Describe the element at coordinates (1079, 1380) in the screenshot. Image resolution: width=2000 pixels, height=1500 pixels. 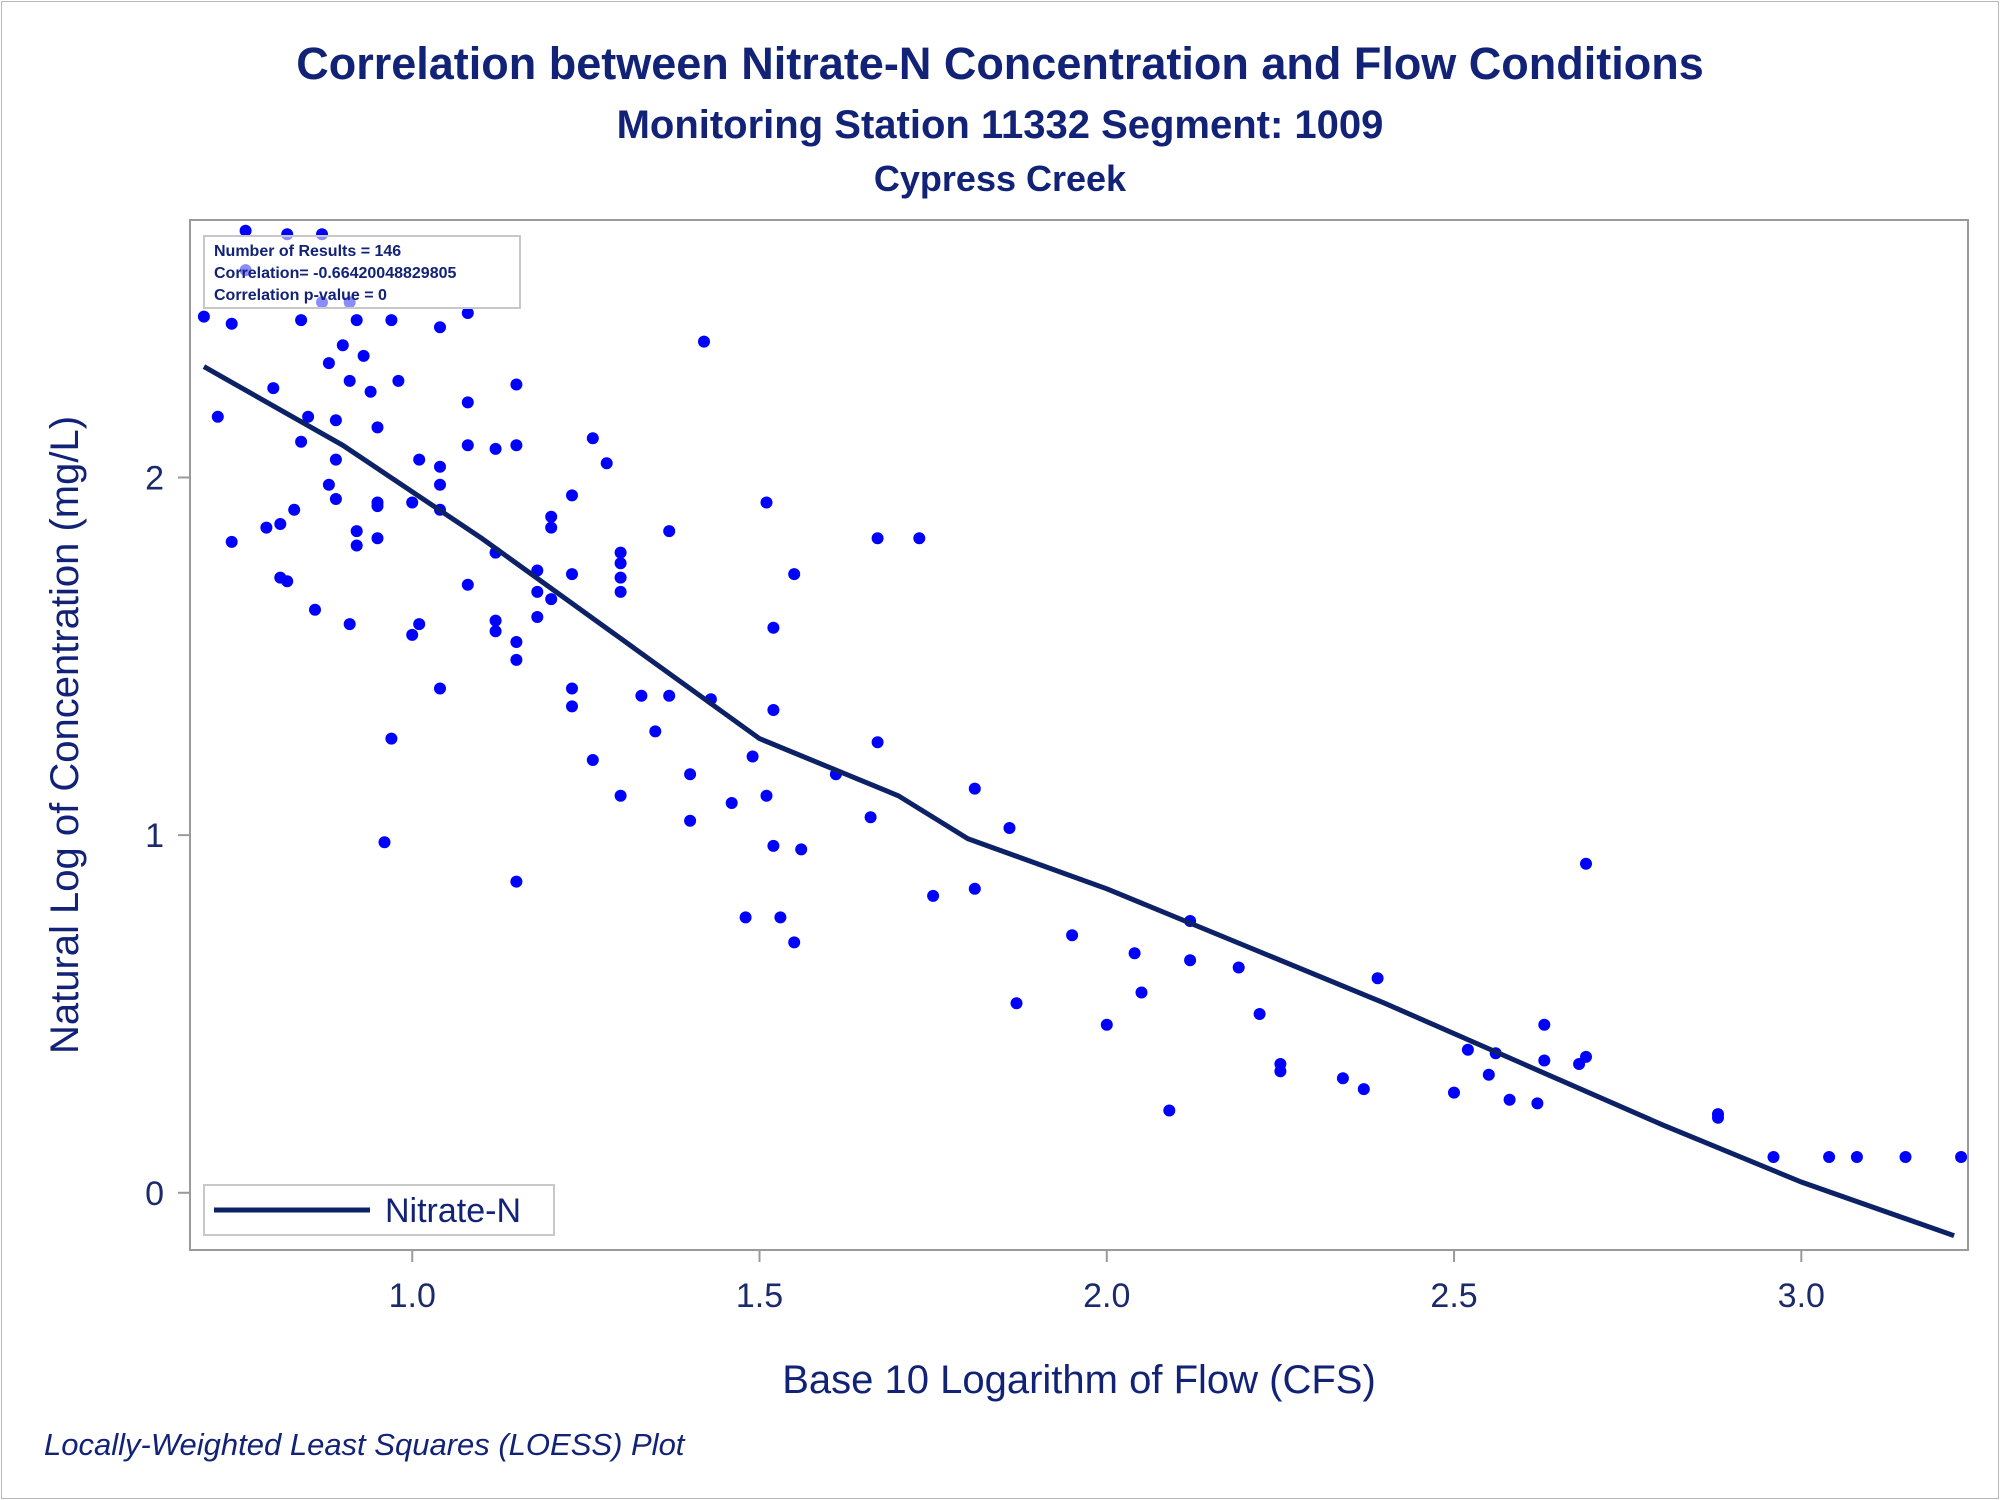
I see `x-axis-label: Base 10 Logarithm of Flow (CFS)` at that location.